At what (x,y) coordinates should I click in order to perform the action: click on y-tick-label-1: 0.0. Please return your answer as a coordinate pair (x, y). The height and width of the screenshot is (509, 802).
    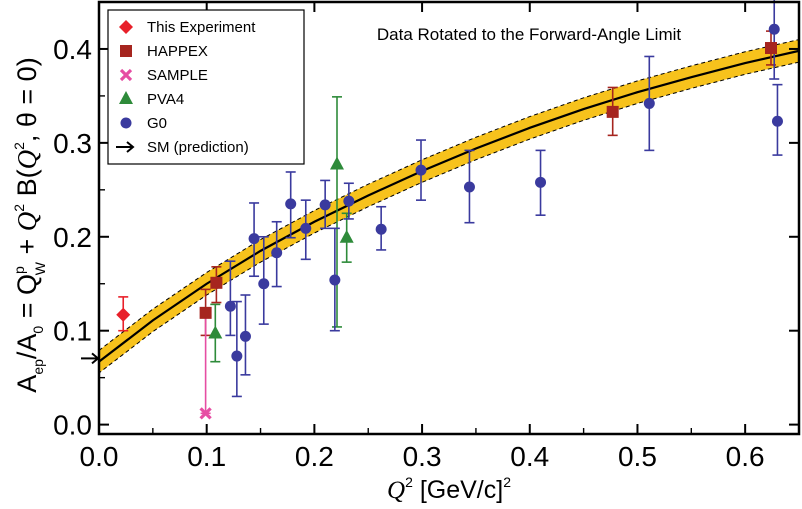
    Looking at the image, I should click on (72, 425).